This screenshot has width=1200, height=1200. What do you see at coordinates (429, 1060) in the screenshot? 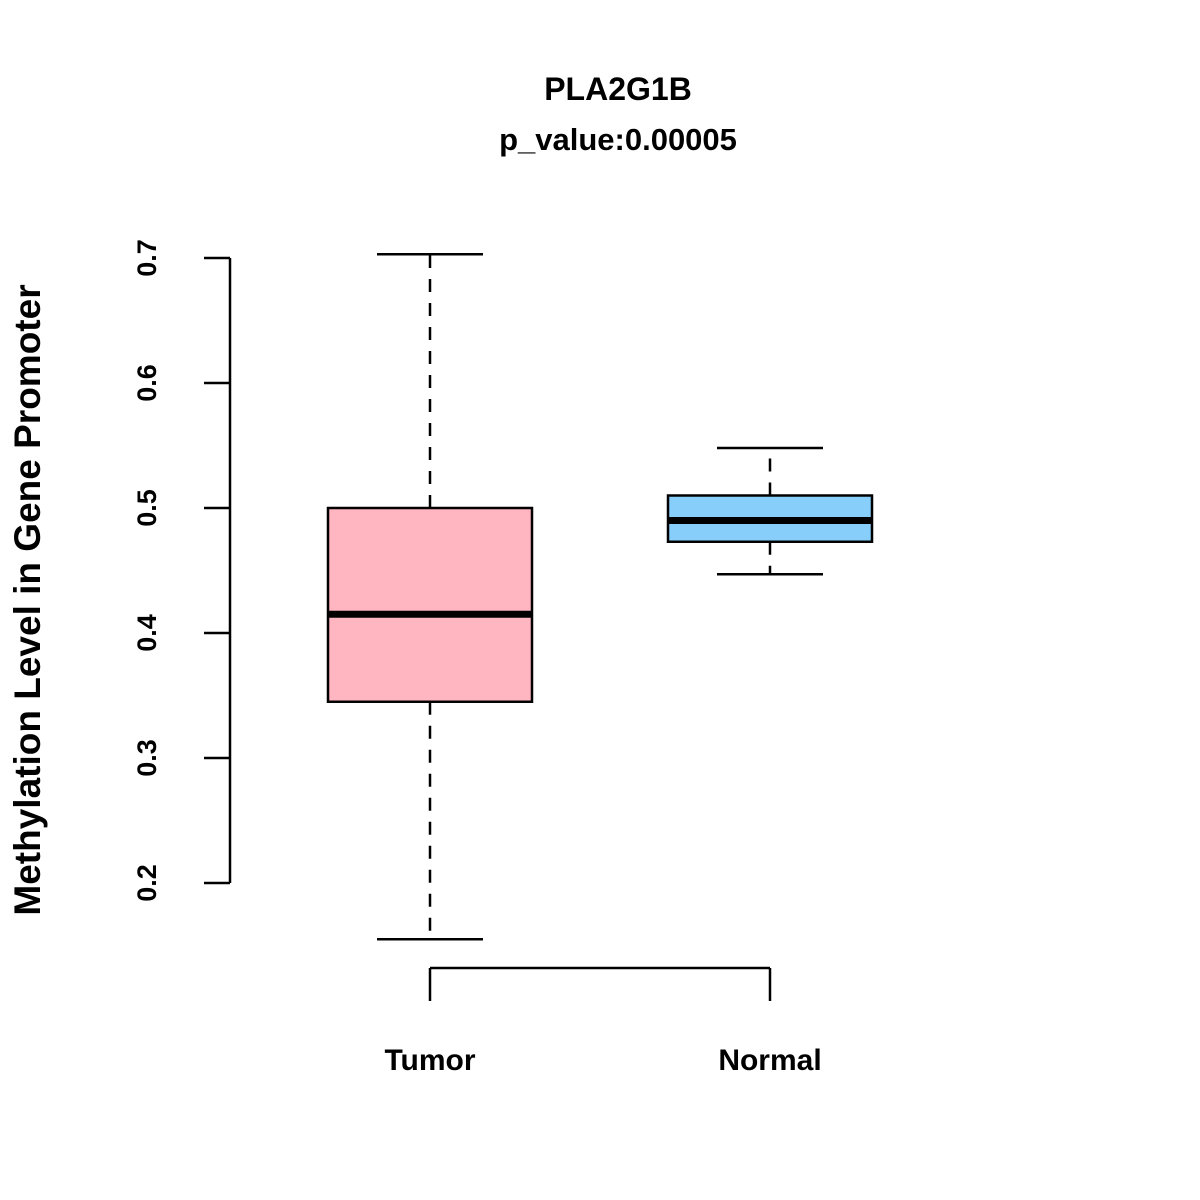
I see `category-label-tumor: Tumor` at bounding box center [429, 1060].